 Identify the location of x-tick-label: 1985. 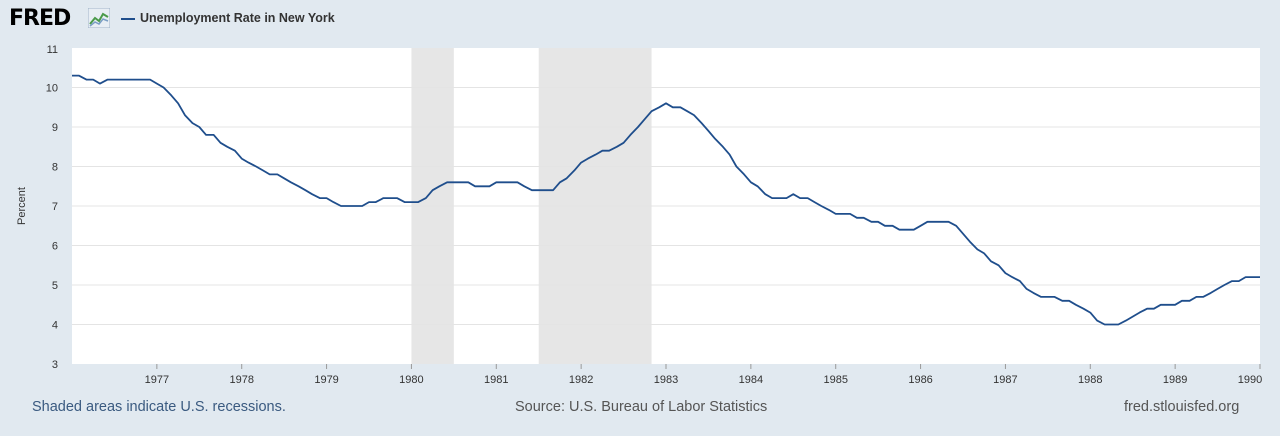
(835, 380).